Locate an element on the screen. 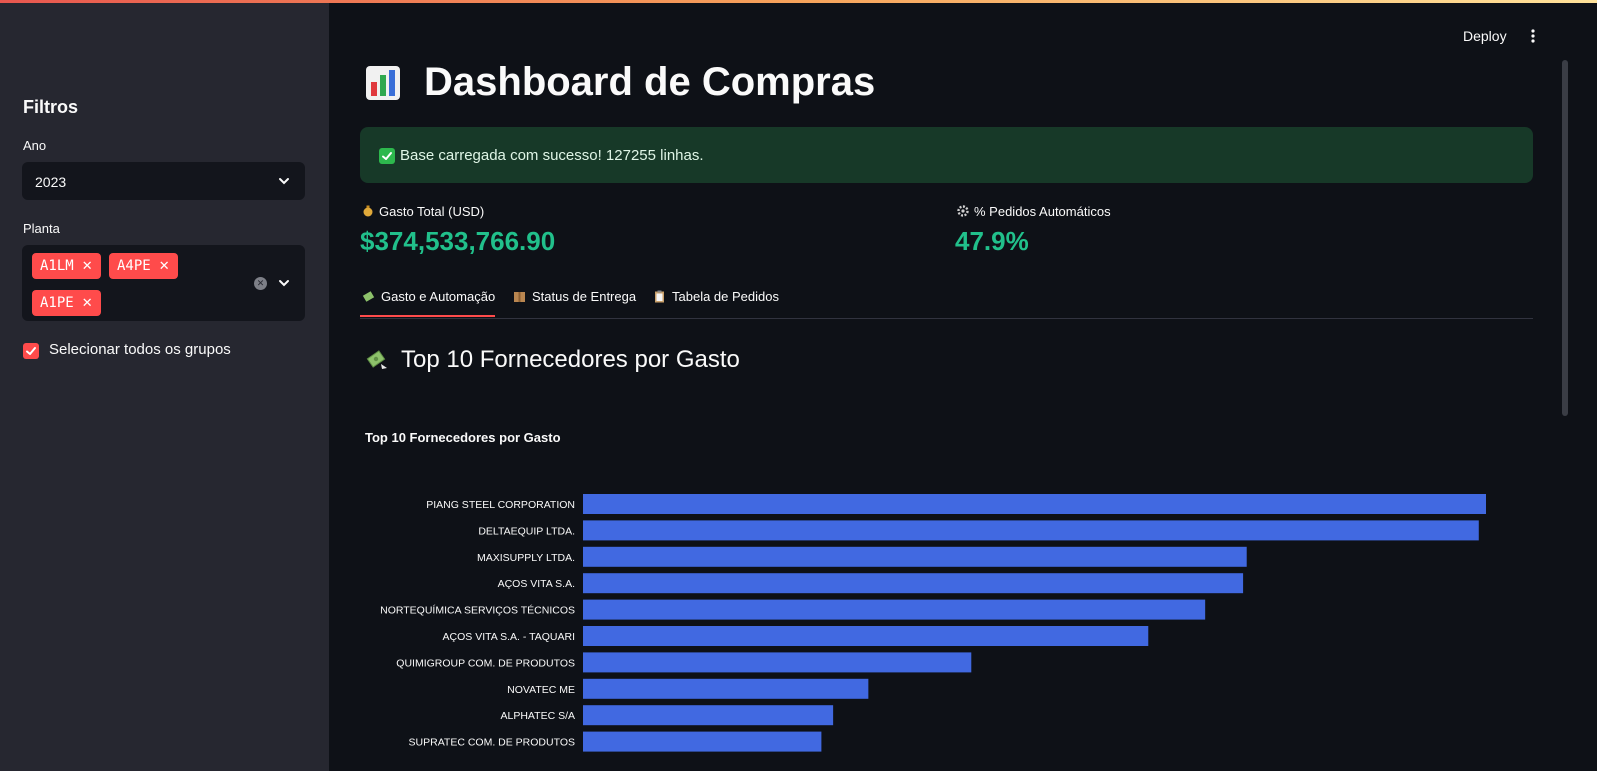  ano-label: Ano is located at coordinates (35, 145).